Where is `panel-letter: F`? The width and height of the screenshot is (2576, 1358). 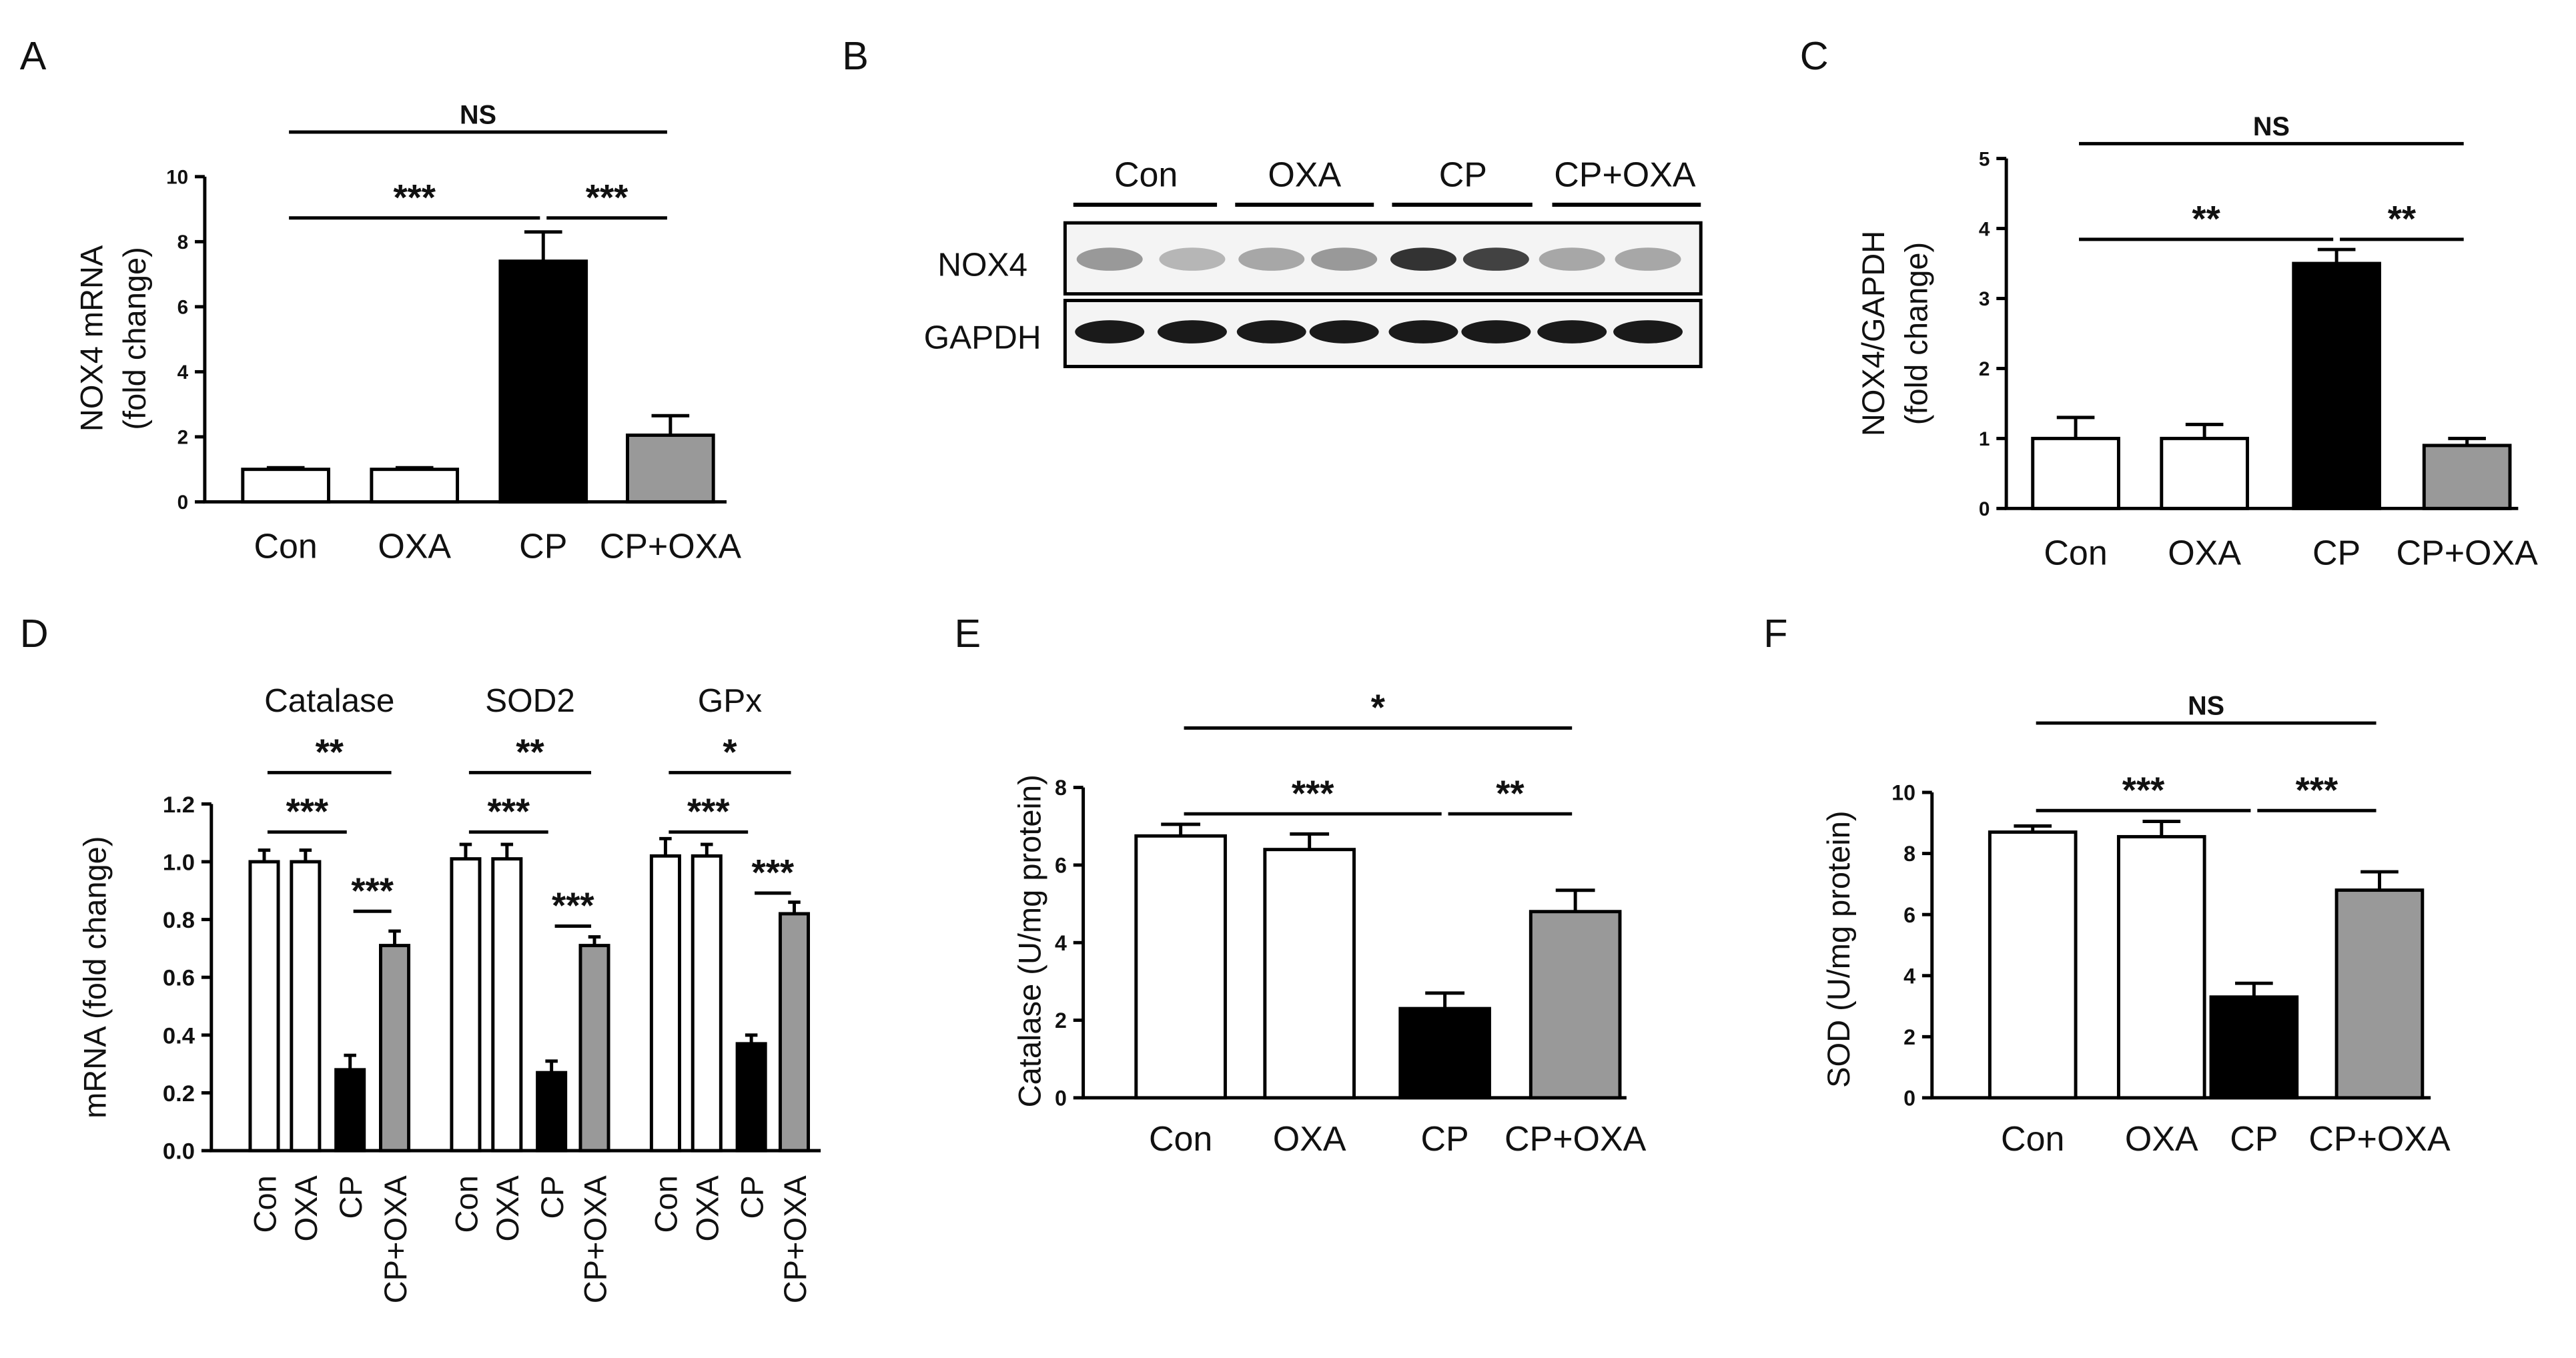
panel-letter: F is located at coordinates (1775, 633).